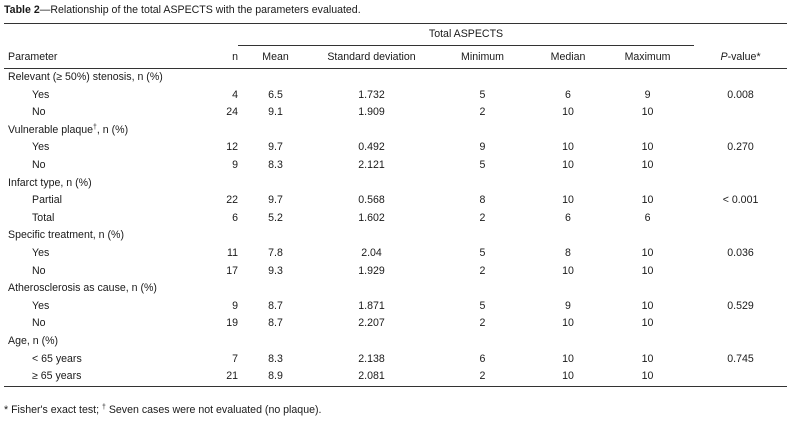 The height and width of the screenshot is (423, 791). What do you see at coordinates (232, 270) in the screenshot?
I see `cell-n: 17` at bounding box center [232, 270].